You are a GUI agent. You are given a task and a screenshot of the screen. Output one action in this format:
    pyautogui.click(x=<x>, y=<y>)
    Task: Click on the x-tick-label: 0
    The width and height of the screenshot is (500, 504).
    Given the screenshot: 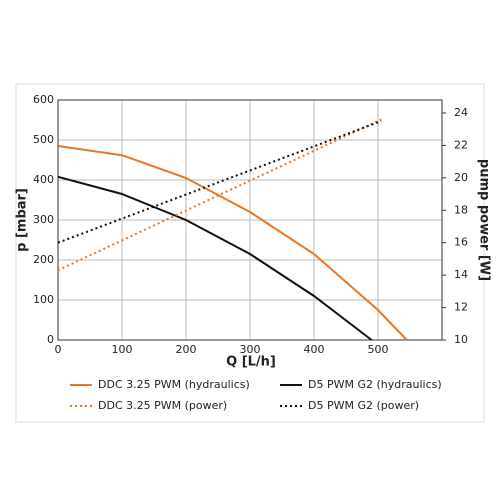 What is the action you would take?
    pyautogui.click(x=58, y=349)
    